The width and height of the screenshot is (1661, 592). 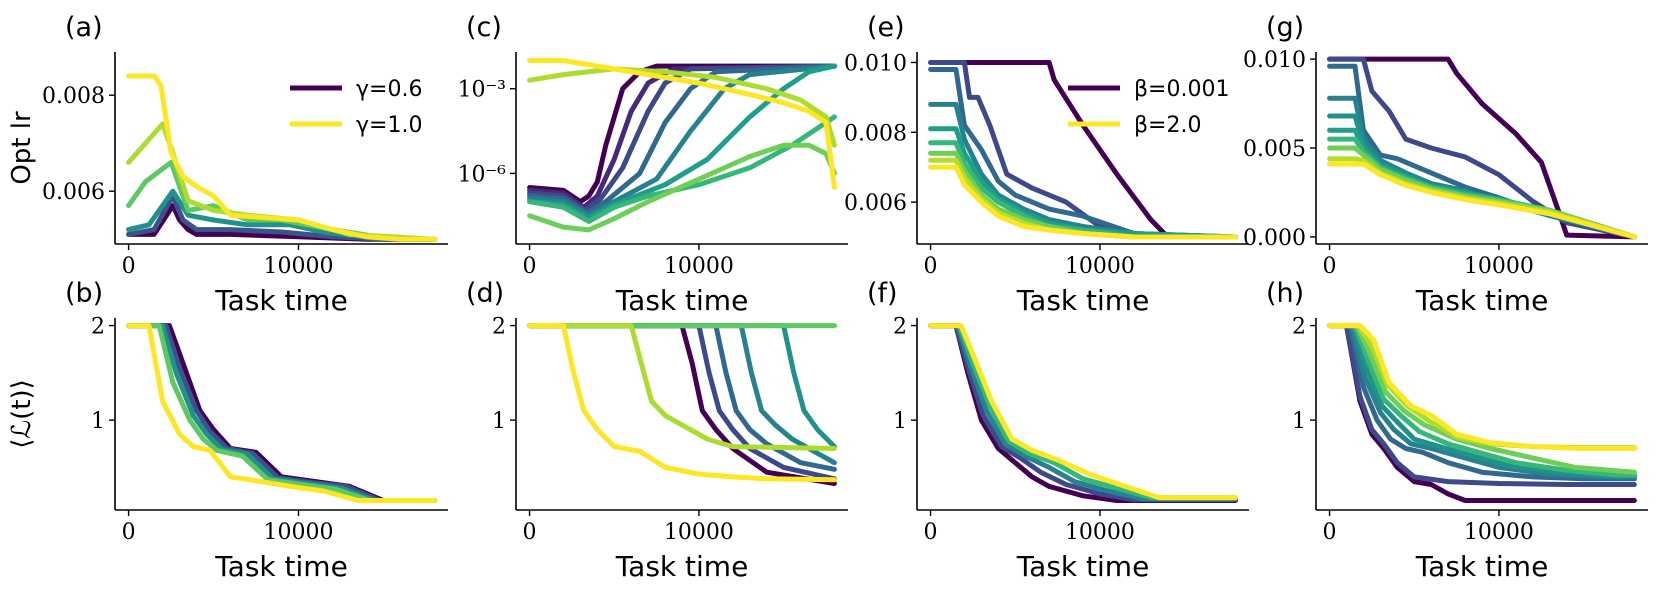 I want to click on y-tick-label: 10⁻⁶, so click(x=482, y=174).